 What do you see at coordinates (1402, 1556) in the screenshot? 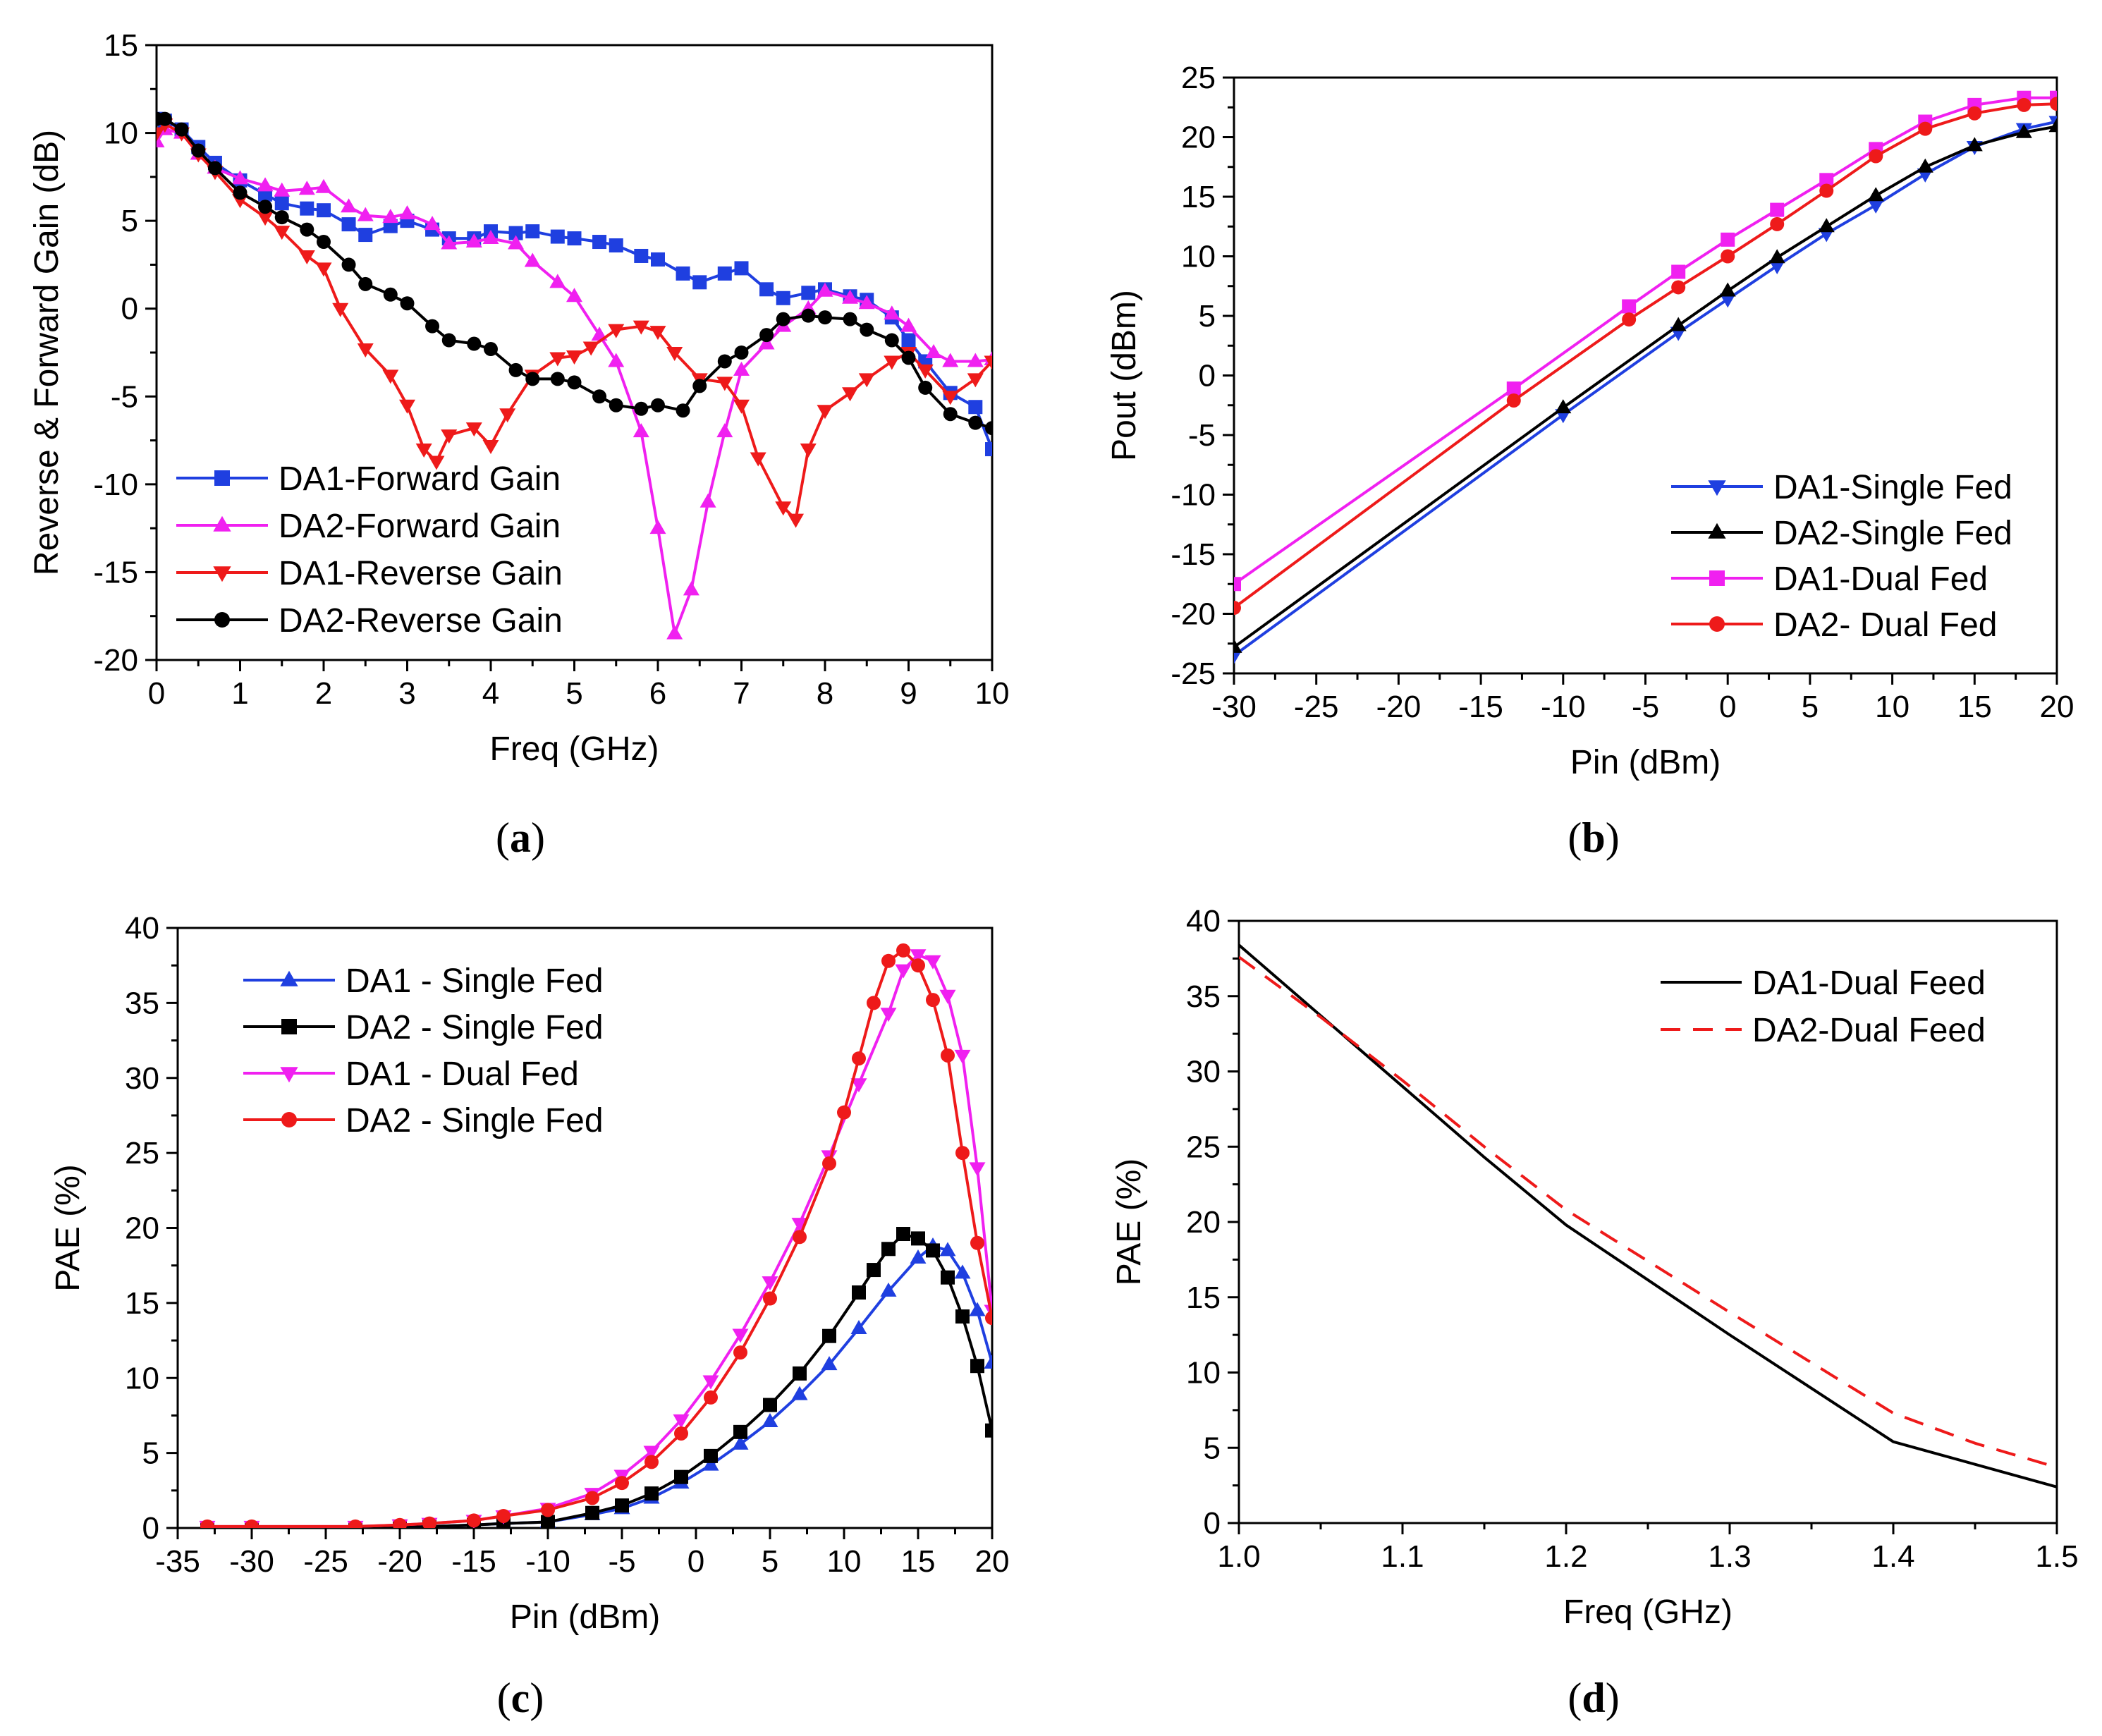
I see `x-tick-label: 1.1` at bounding box center [1402, 1556].